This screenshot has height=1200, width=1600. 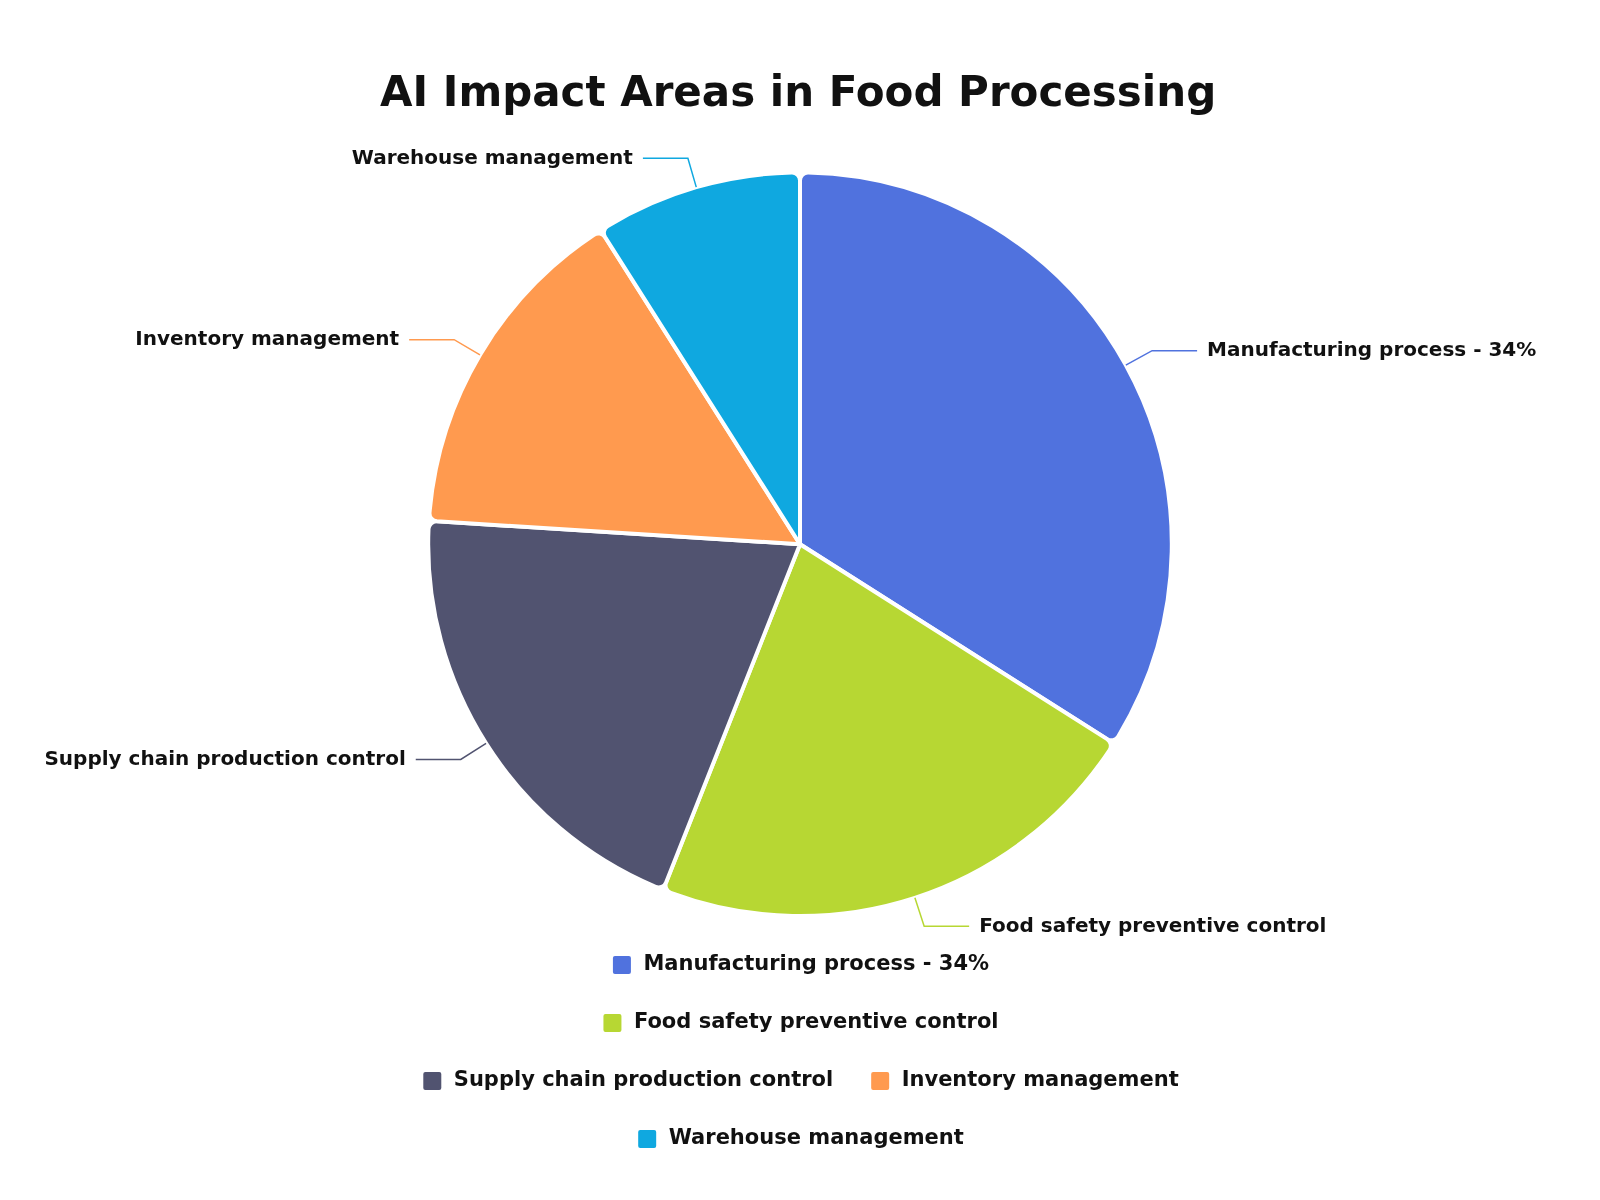 What do you see at coordinates (816, 1137) in the screenshot?
I see `legend-label: Warehouse management` at bounding box center [816, 1137].